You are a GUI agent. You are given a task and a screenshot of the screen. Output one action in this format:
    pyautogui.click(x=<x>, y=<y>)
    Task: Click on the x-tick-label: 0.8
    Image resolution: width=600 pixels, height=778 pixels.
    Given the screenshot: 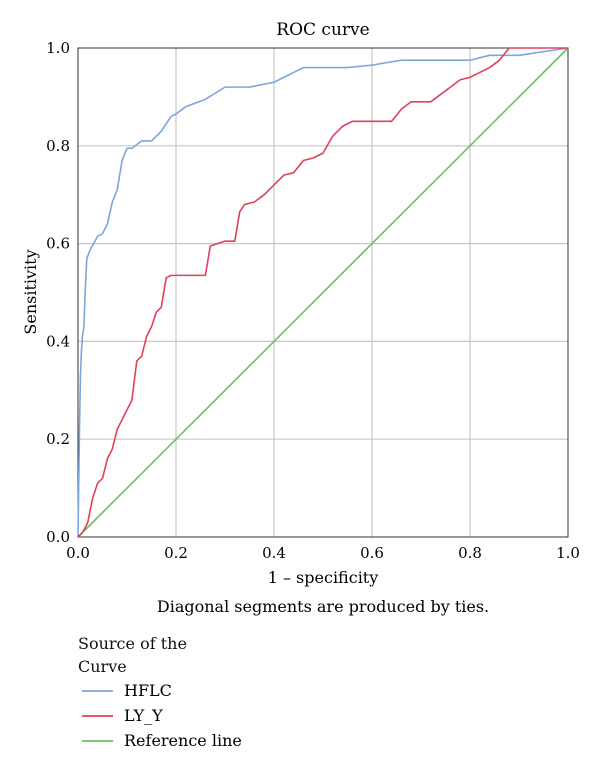 What is the action you would take?
    pyautogui.click(x=470, y=553)
    